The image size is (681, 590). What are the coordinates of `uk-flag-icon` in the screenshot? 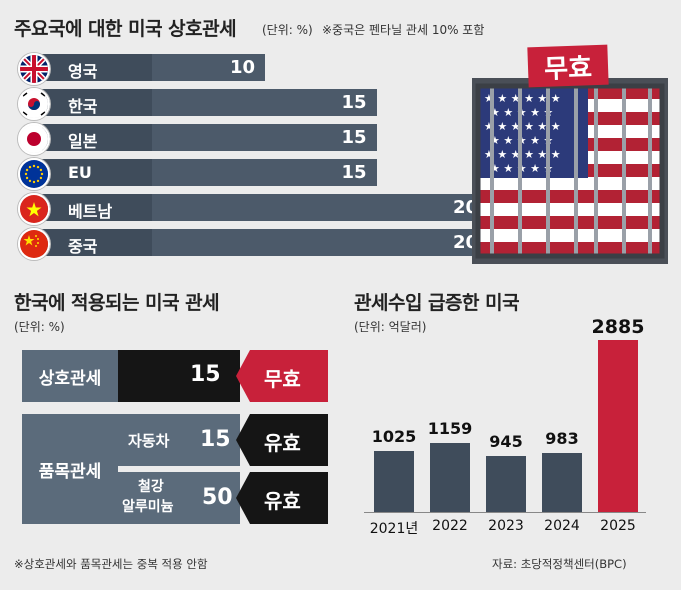 It's located at (34, 69).